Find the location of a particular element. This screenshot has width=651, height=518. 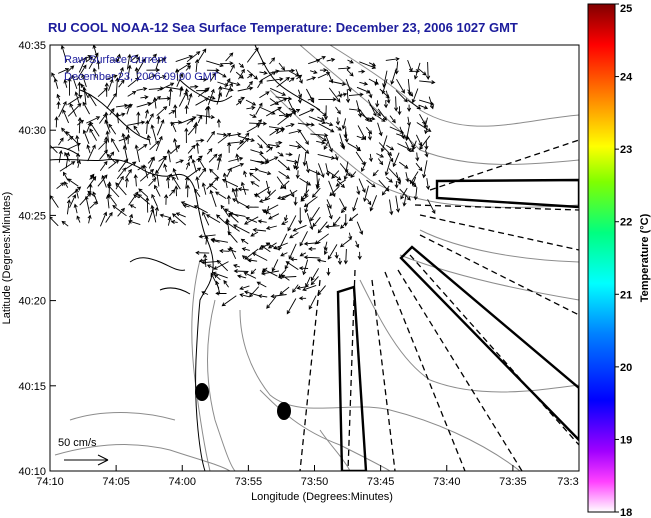

x-tick-label: 73:50 is located at coordinates (315, 482).